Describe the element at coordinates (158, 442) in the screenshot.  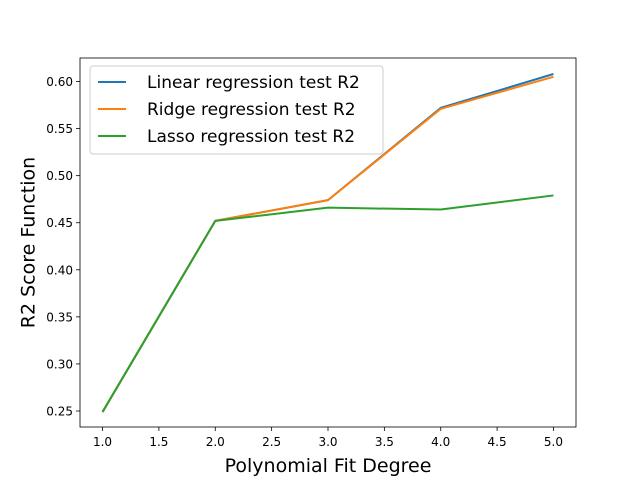
I see `x-tick-label: 1.5` at that location.